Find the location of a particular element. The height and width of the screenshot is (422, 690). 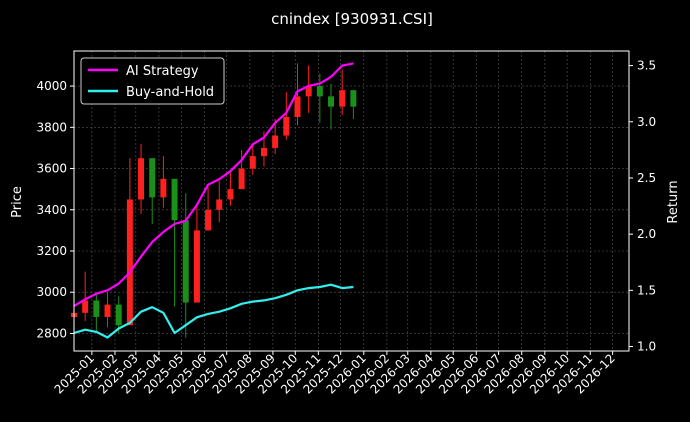

y-tick-label-left: 3000 is located at coordinates (51, 292).